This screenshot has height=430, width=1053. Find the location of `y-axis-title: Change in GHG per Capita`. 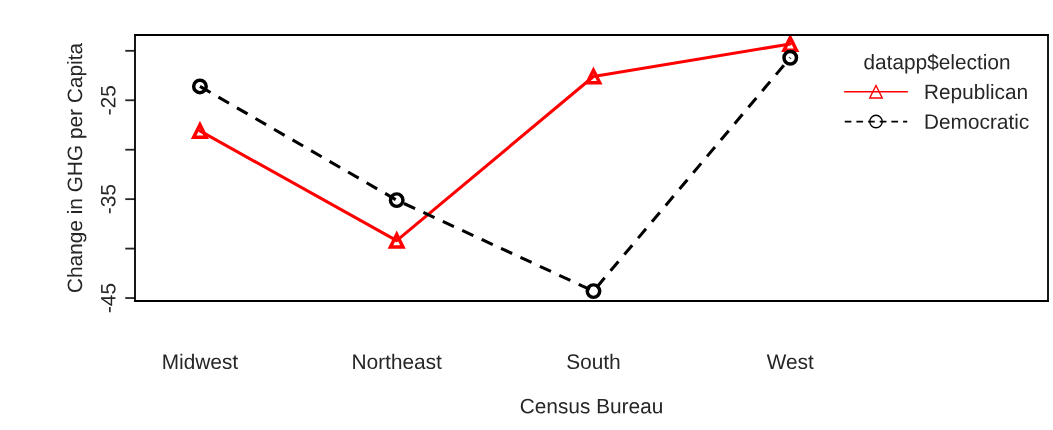

y-axis-title: Change in GHG per Capita is located at coordinates (76, 167).